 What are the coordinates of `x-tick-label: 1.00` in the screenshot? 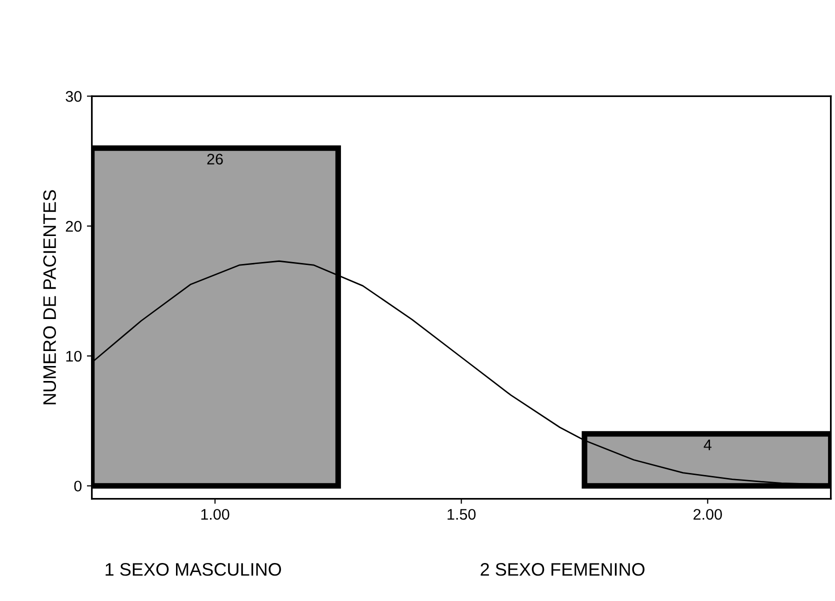 It's located at (215, 514).